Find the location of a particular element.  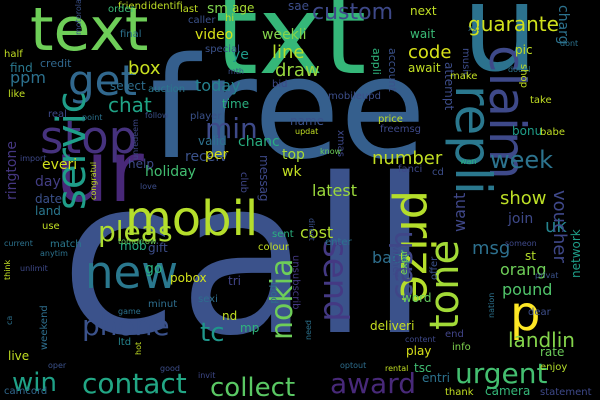

word-good: invit is located at coordinates (207, 375).